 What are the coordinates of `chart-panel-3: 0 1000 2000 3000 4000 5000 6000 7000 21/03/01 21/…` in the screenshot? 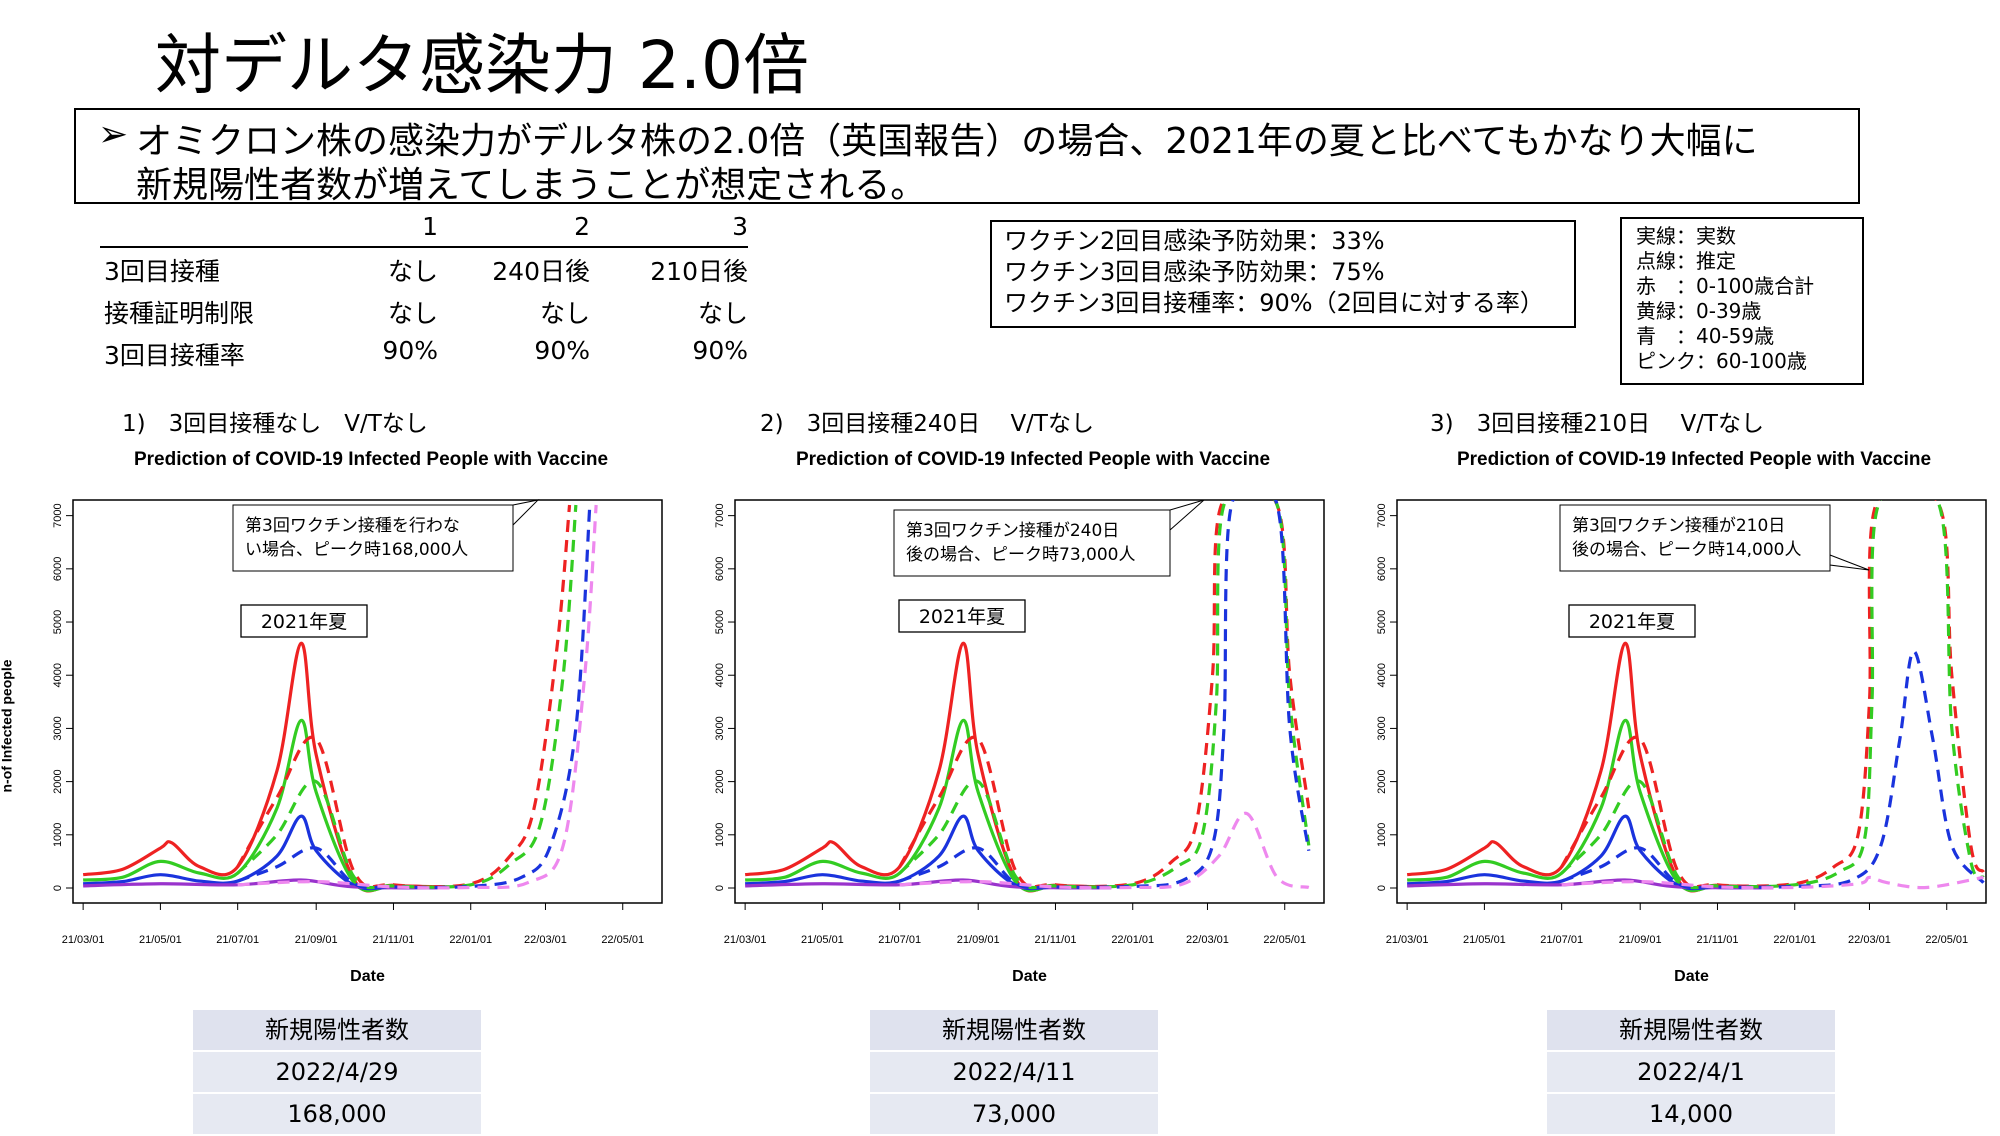 It's located at (1681, 742).